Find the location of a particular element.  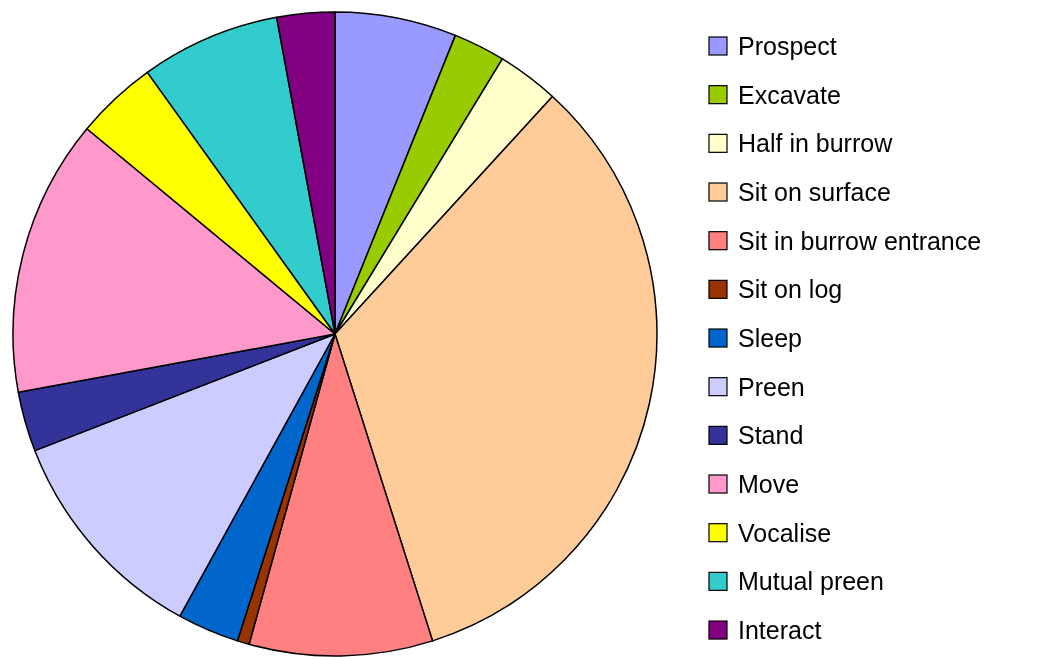

legend-label: Vocalise is located at coordinates (785, 532).